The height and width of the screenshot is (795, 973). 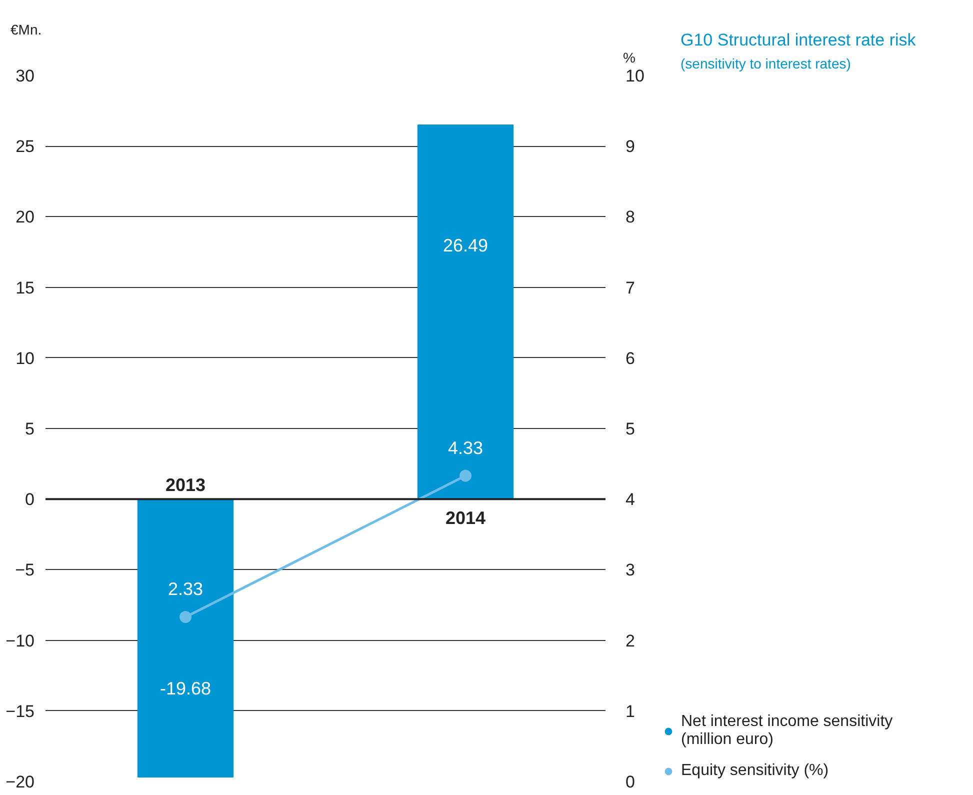 What do you see at coordinates (30, 500) in the screenshot?
I see `y-tick-label: 0` at bounding box center [30, 500].